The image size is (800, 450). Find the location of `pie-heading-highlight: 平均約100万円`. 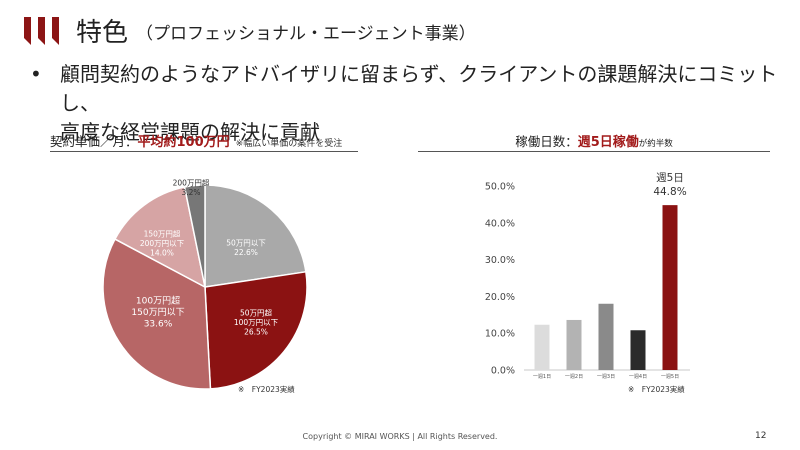

pie-heading-highlight: 平均約100万円 is located at coordinates (183, 142).